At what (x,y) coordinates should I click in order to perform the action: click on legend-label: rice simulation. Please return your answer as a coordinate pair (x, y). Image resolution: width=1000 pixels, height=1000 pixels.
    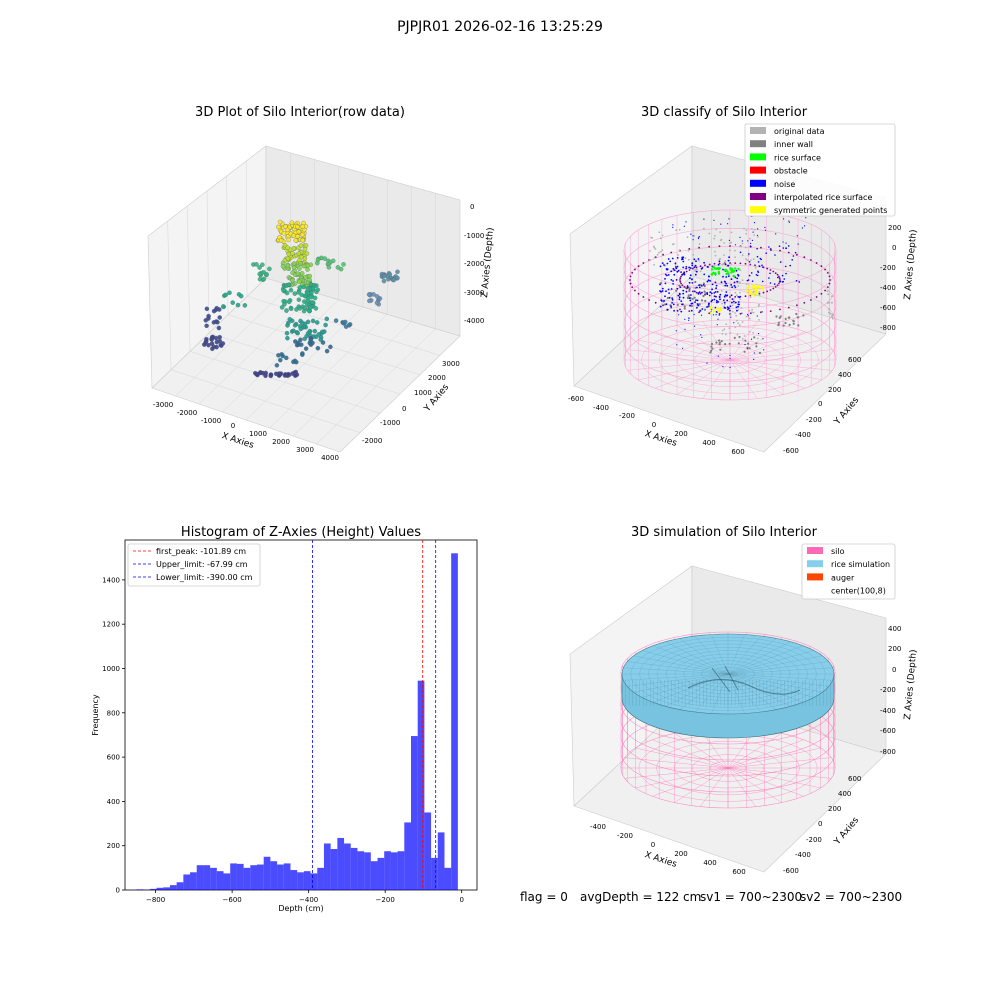
    Looking at the image, I should click on (860, 564).